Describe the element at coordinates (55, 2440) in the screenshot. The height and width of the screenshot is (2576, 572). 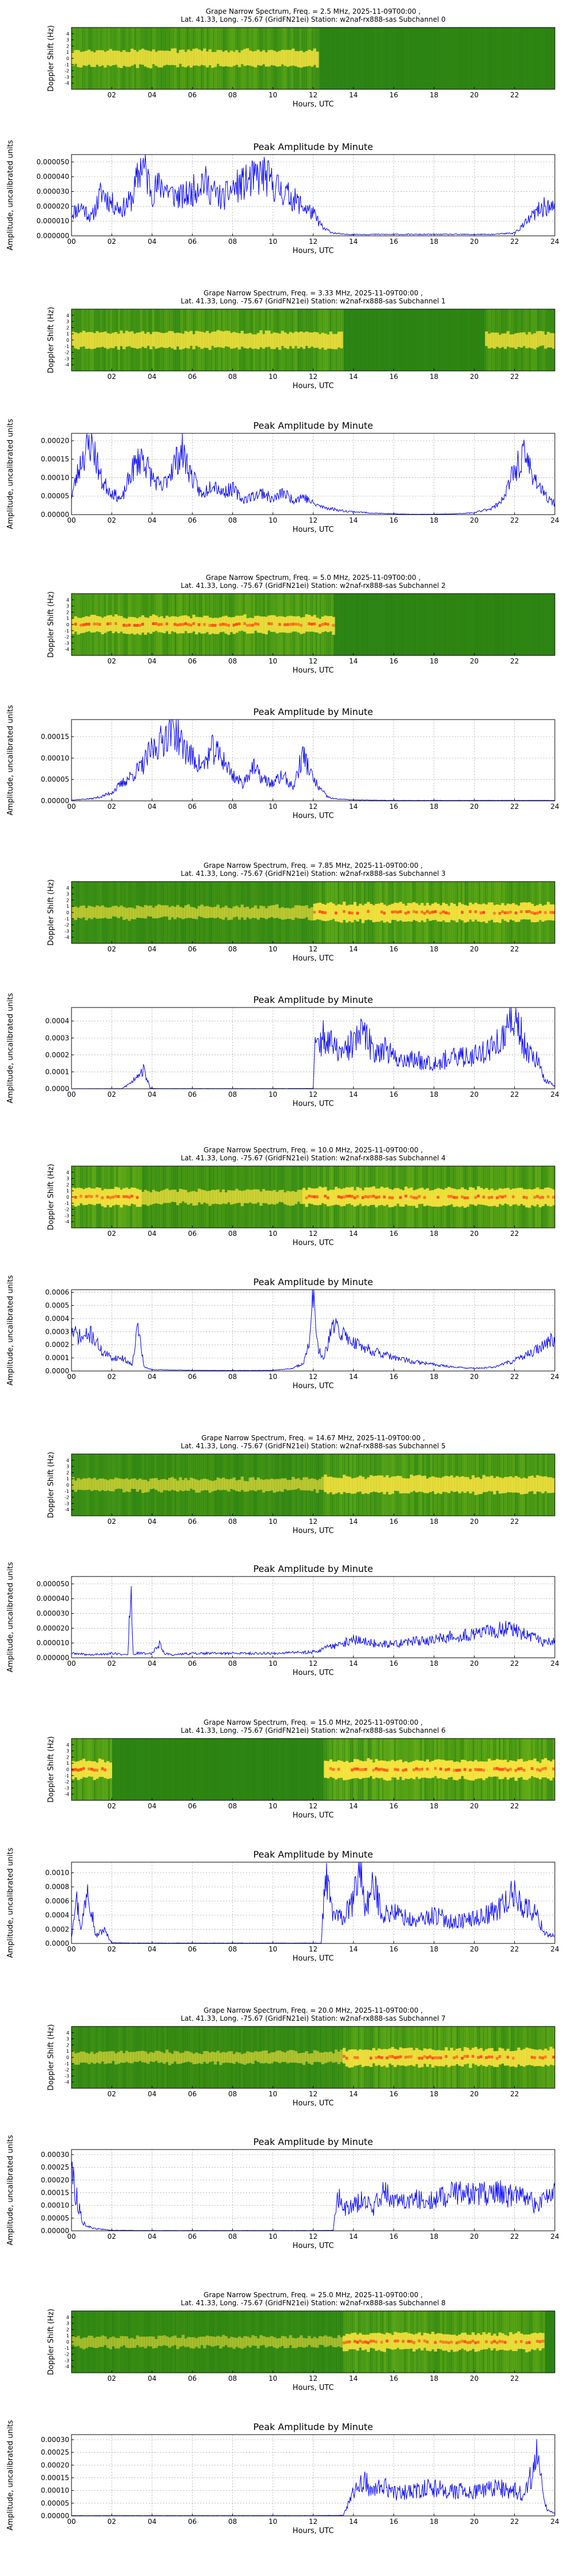
I see `y-tick-label: 0.00030` at that location.